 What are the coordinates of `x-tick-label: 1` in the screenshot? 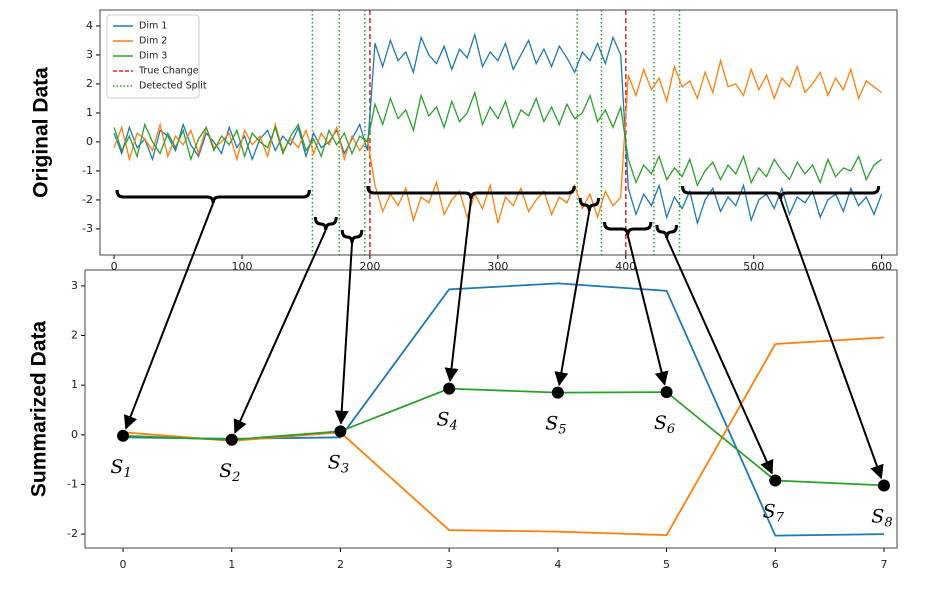 It's located at (231, 564).